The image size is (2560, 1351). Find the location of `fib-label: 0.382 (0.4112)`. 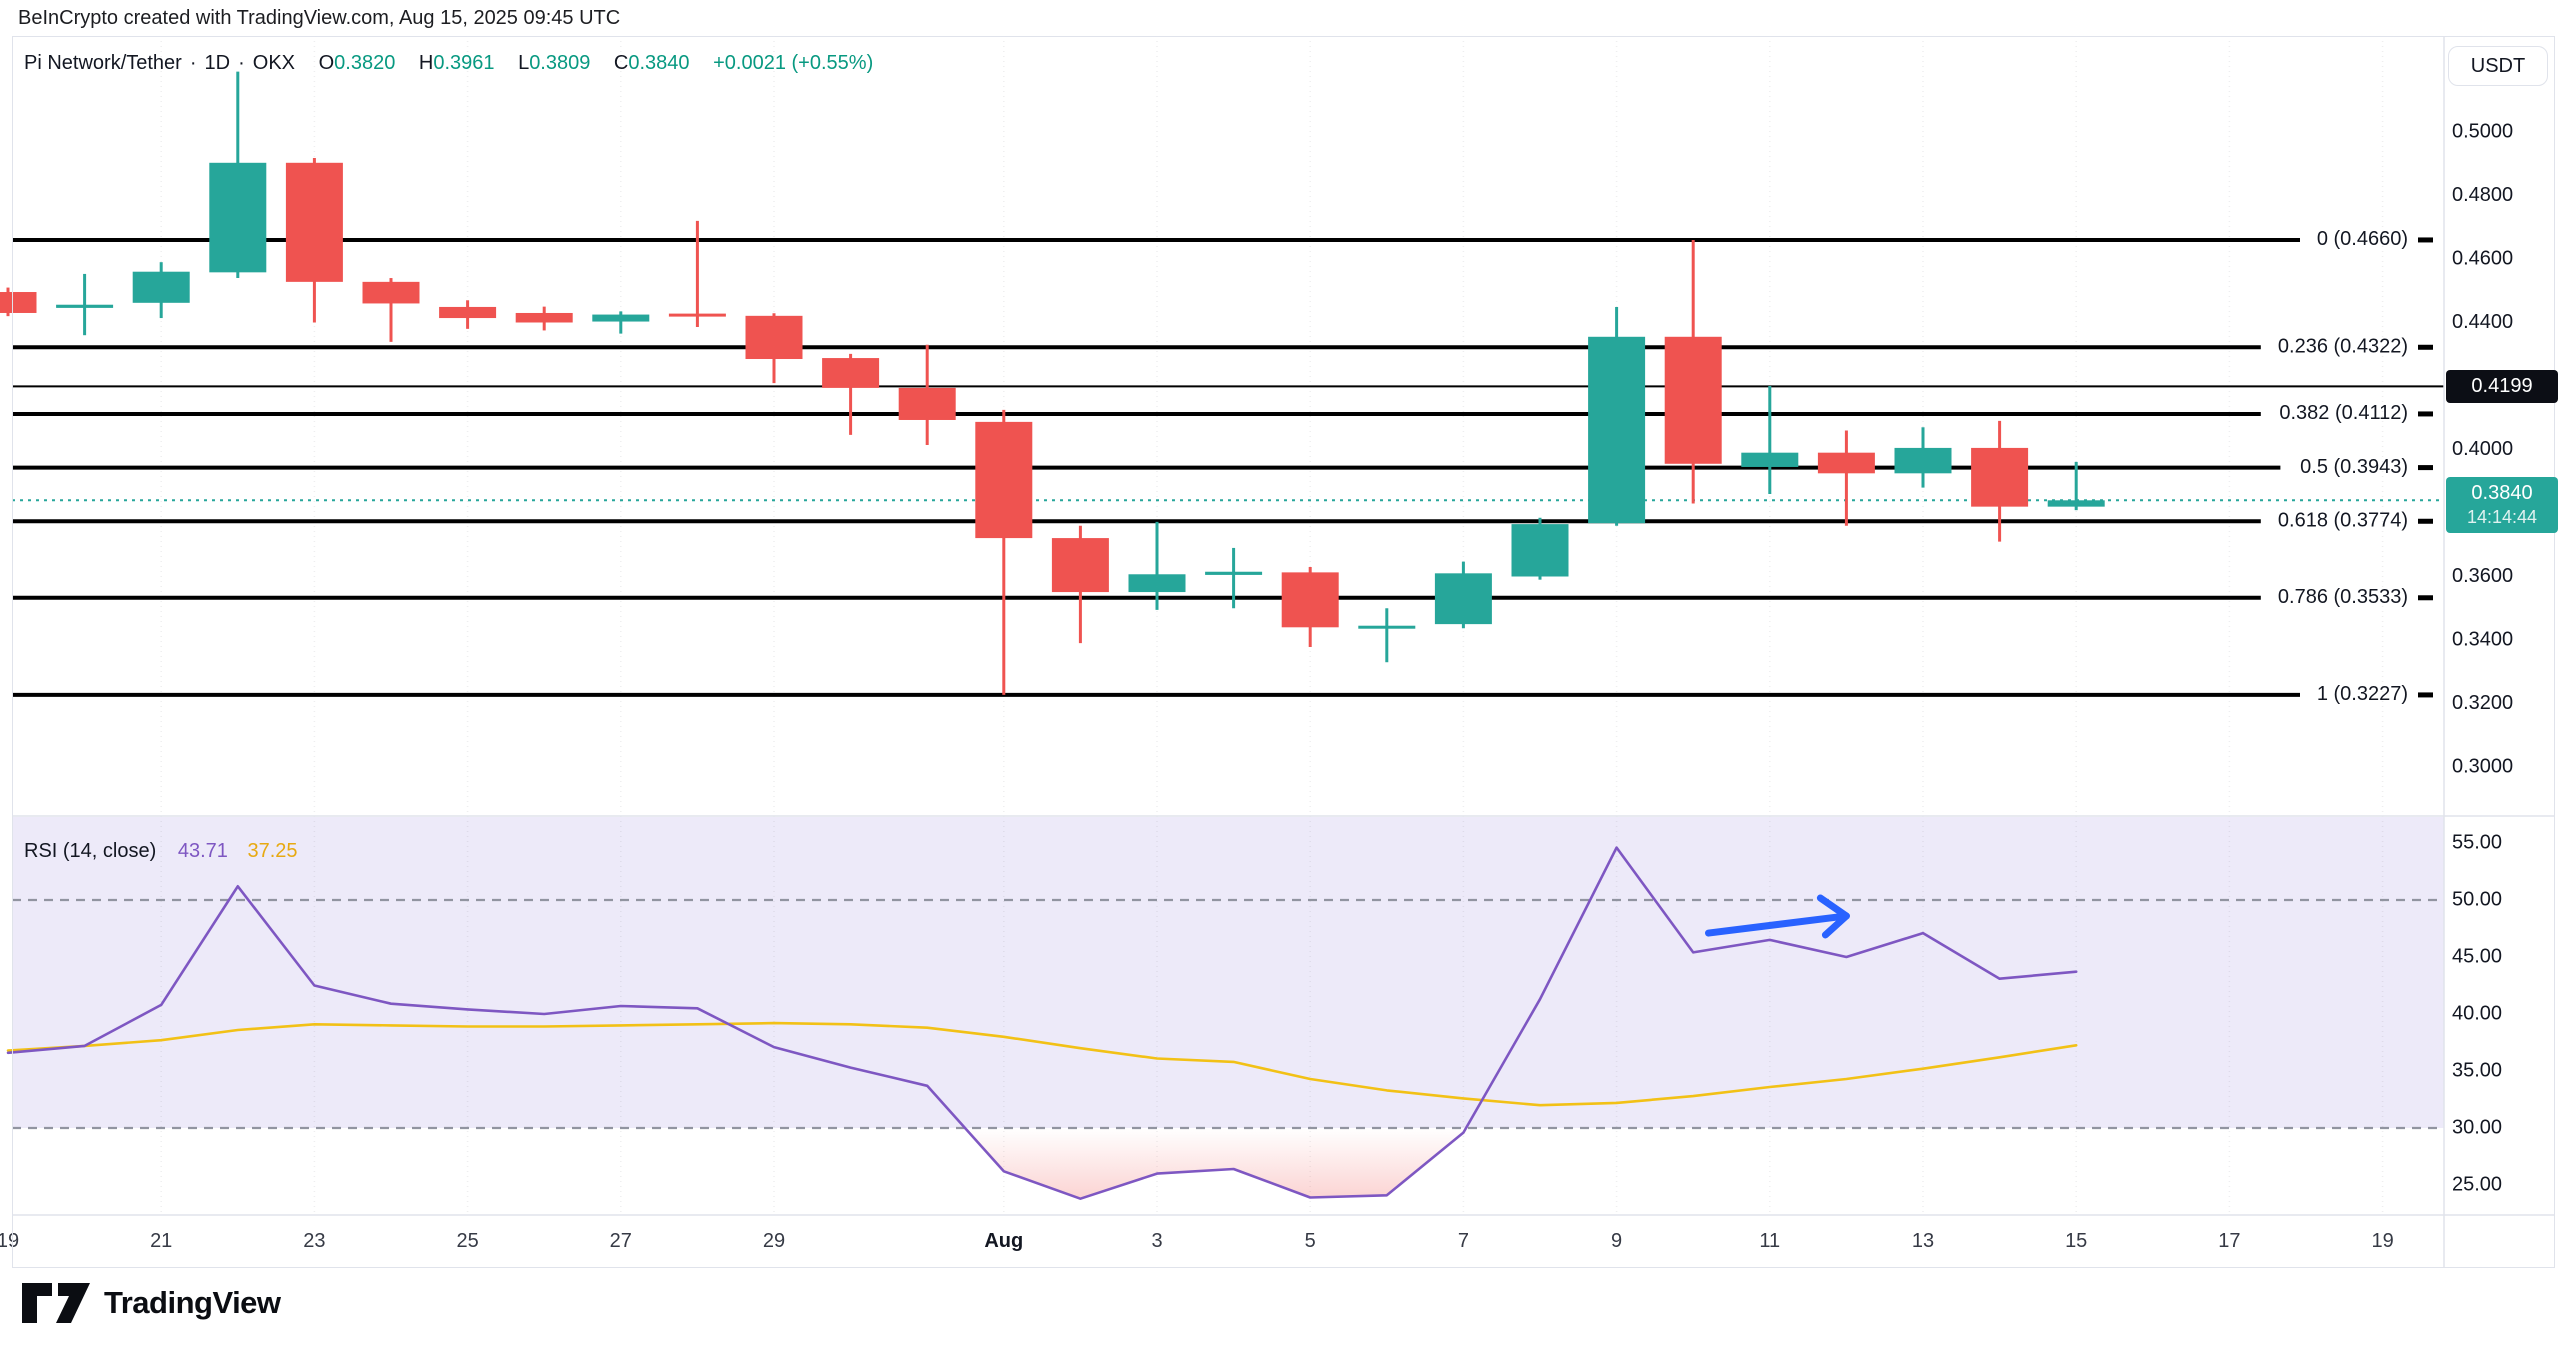

fib-label: 0.382 (0.4112) is located at coordinates (2343, 413).